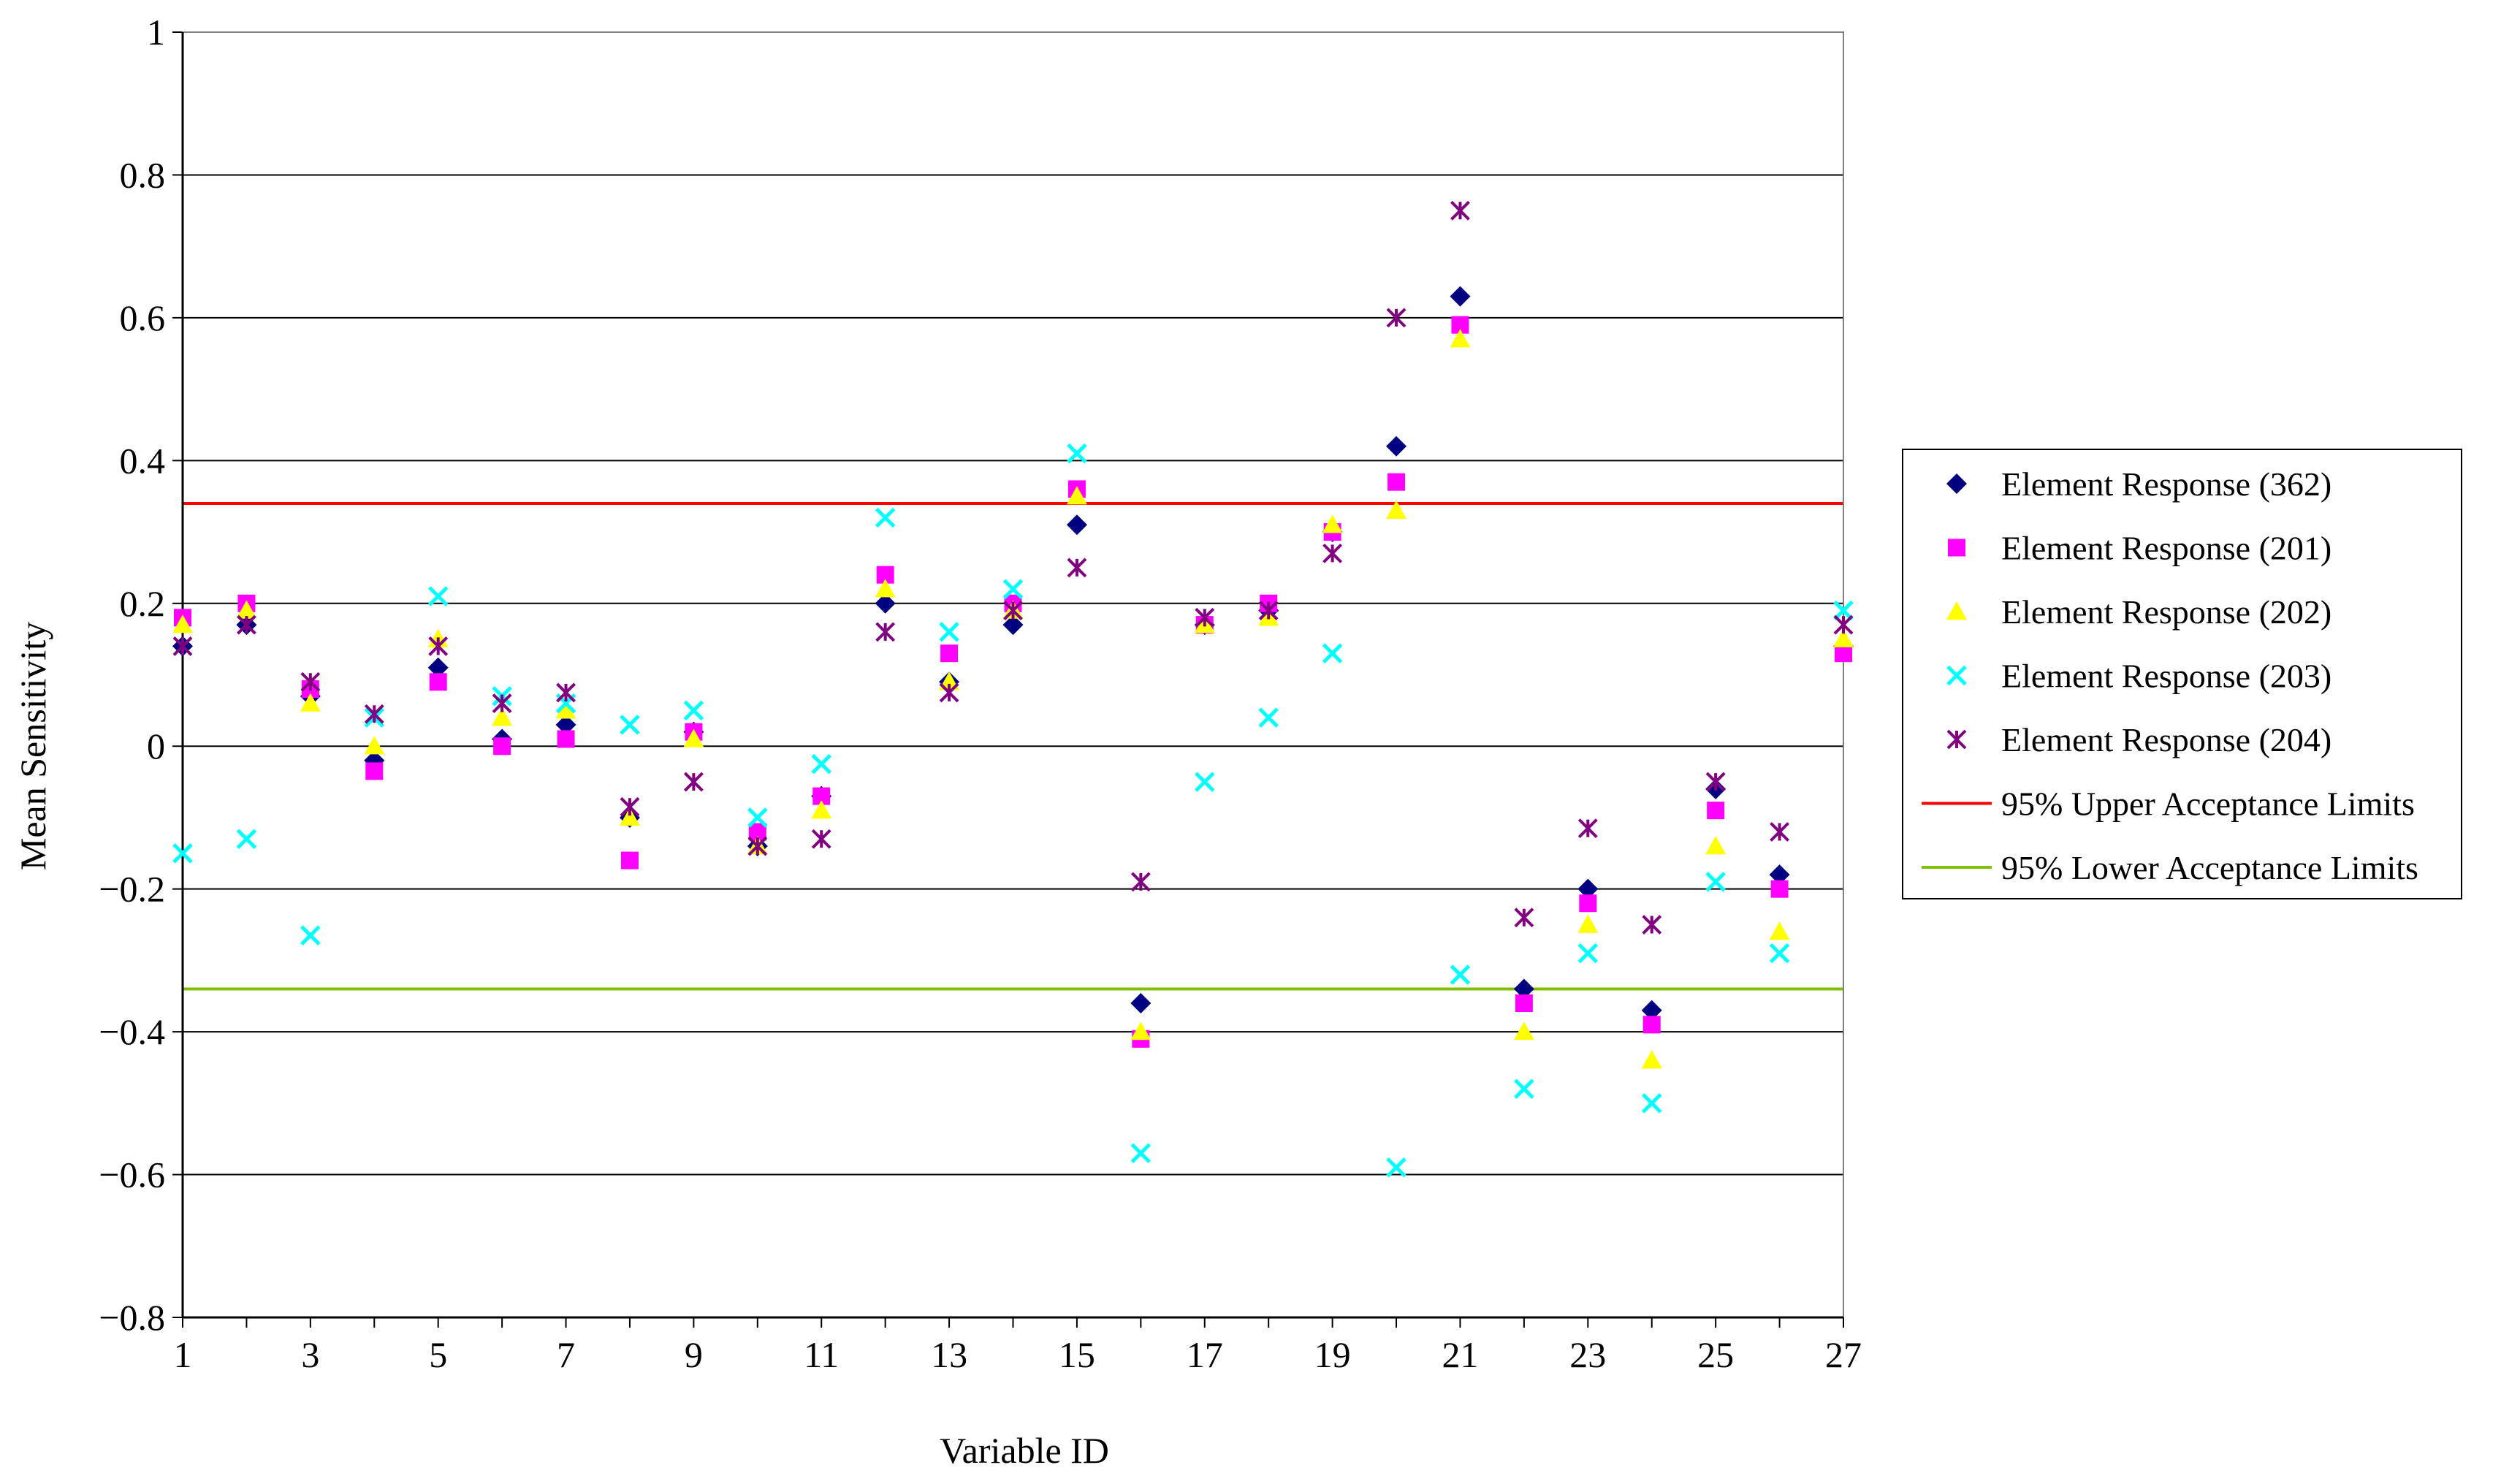 The height and width of the screenshot is (1484, 2520). Describe the element at coordinates (1716, 1354) in the screenshot. I see `x-tick-label: 25` at that location.